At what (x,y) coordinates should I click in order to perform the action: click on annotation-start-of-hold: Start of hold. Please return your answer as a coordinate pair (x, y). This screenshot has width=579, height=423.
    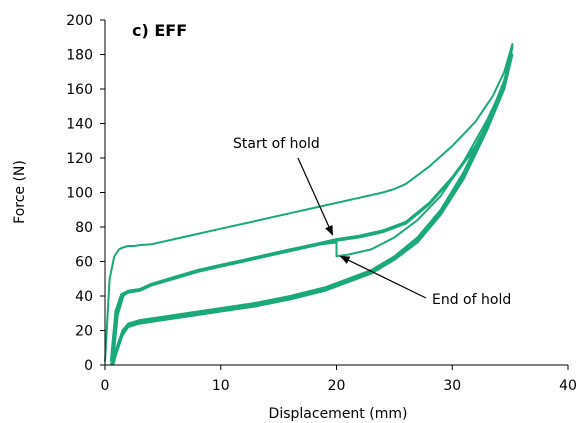
    Looking at the image, I should click on (276, 144).